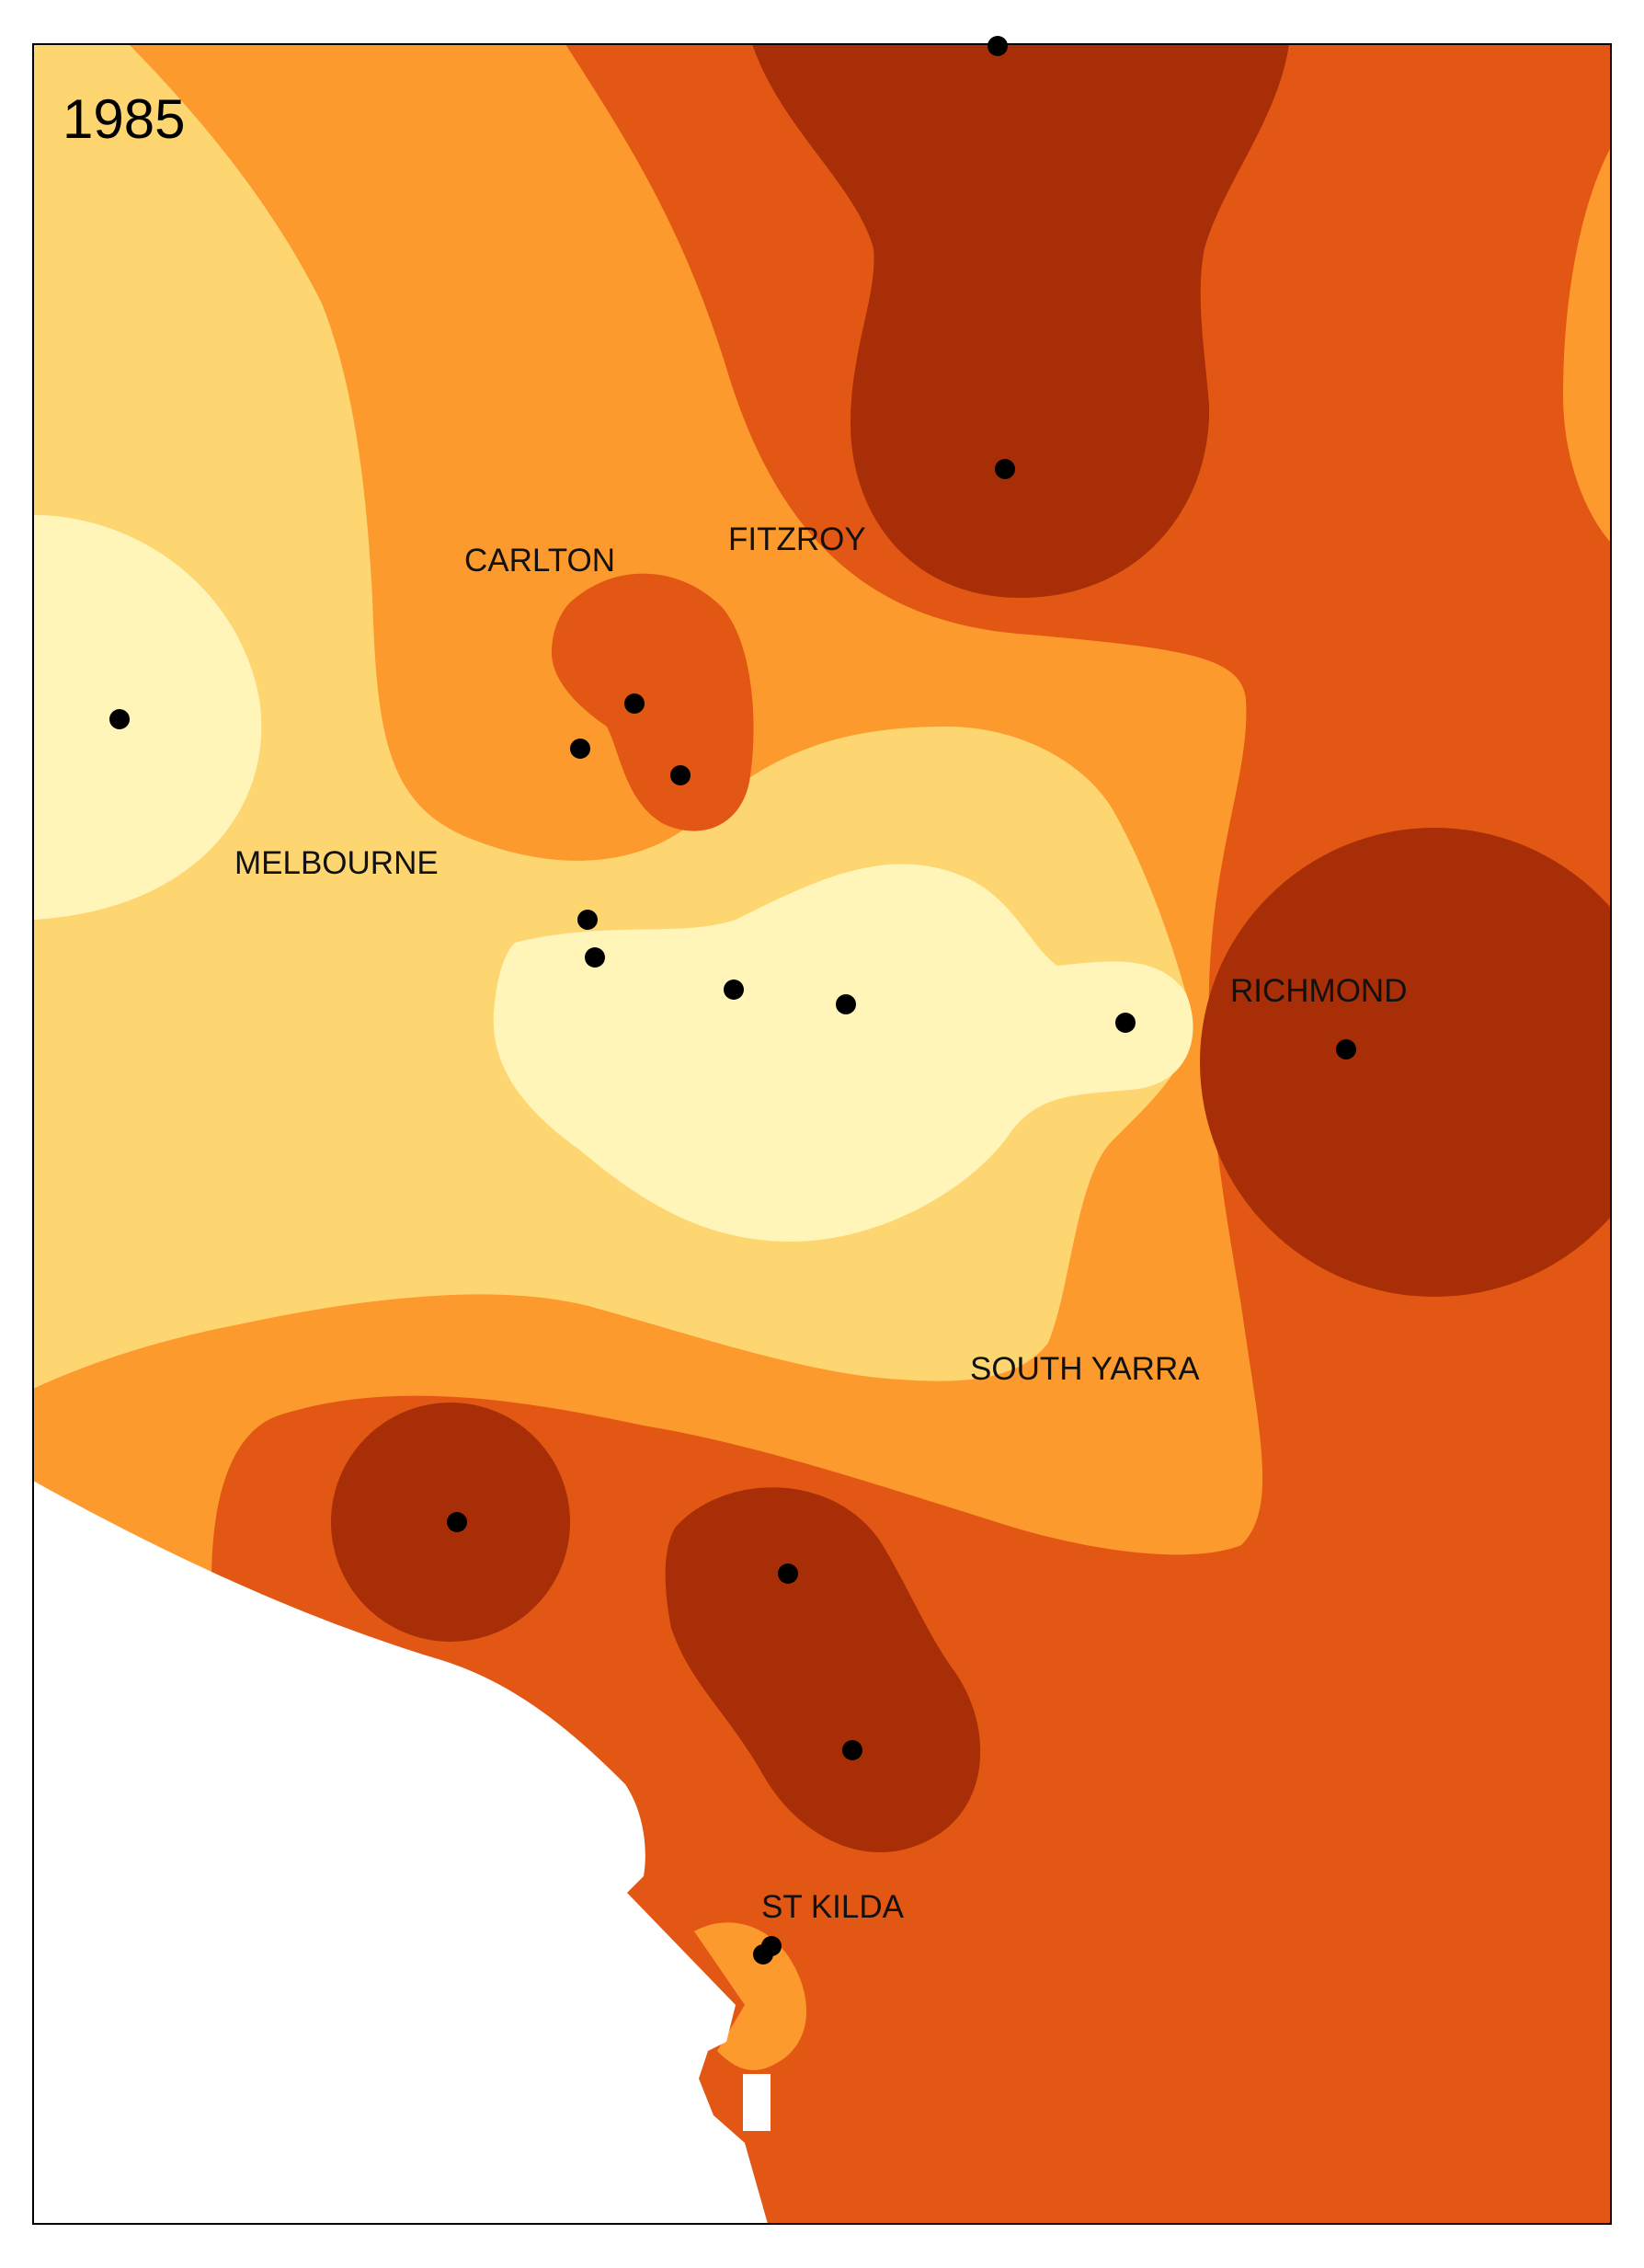 This screenshot has height=2268, width=1644. Describe the element at coordinates (757, 2102) in the screenshot. I see `water-inlet` at that location.